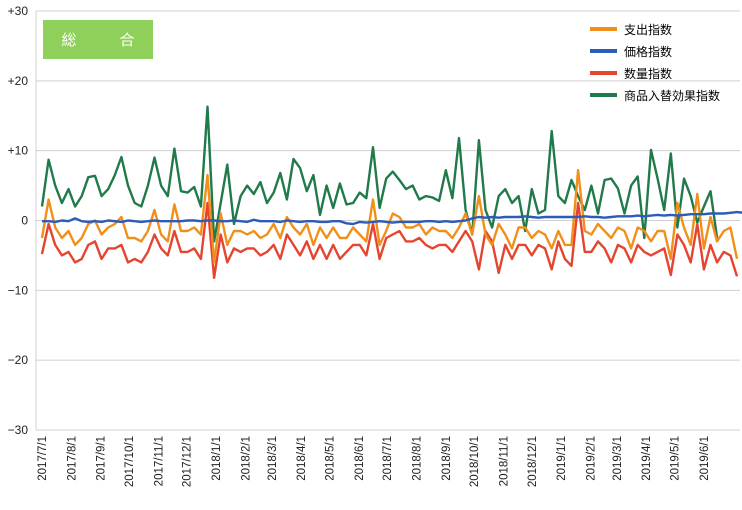 The height and width of the screenshot is (510, 742). What do you see at coordinates (591, 458) in the screenshot?
I see `x-tick-label: 2019/2/1` at bounding box center [591, 458].